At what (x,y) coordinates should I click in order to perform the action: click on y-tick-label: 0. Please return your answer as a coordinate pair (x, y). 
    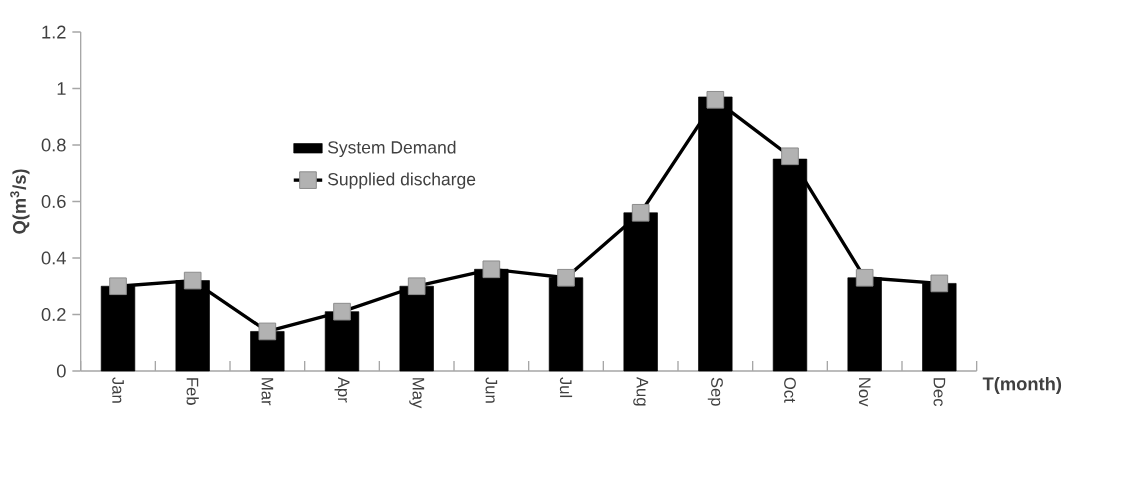
    Looking at the image, I should click on (61, 371).